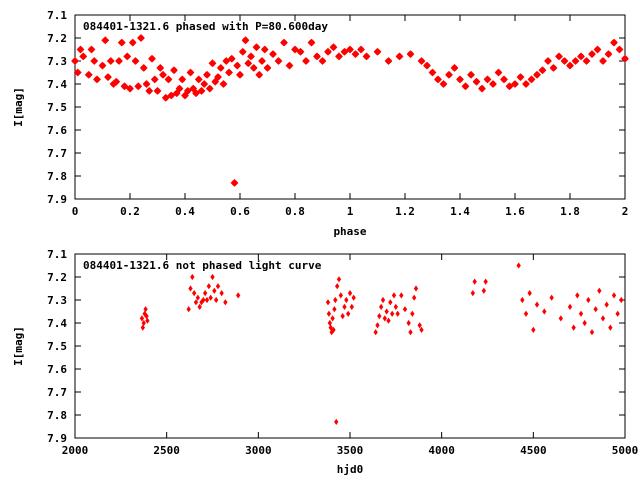 The image size is (640, 480). What do you see at coordinates (57, 199) in the screenshot?
I see `y-tick-label: 7.9` at bounding box center [57, 199].